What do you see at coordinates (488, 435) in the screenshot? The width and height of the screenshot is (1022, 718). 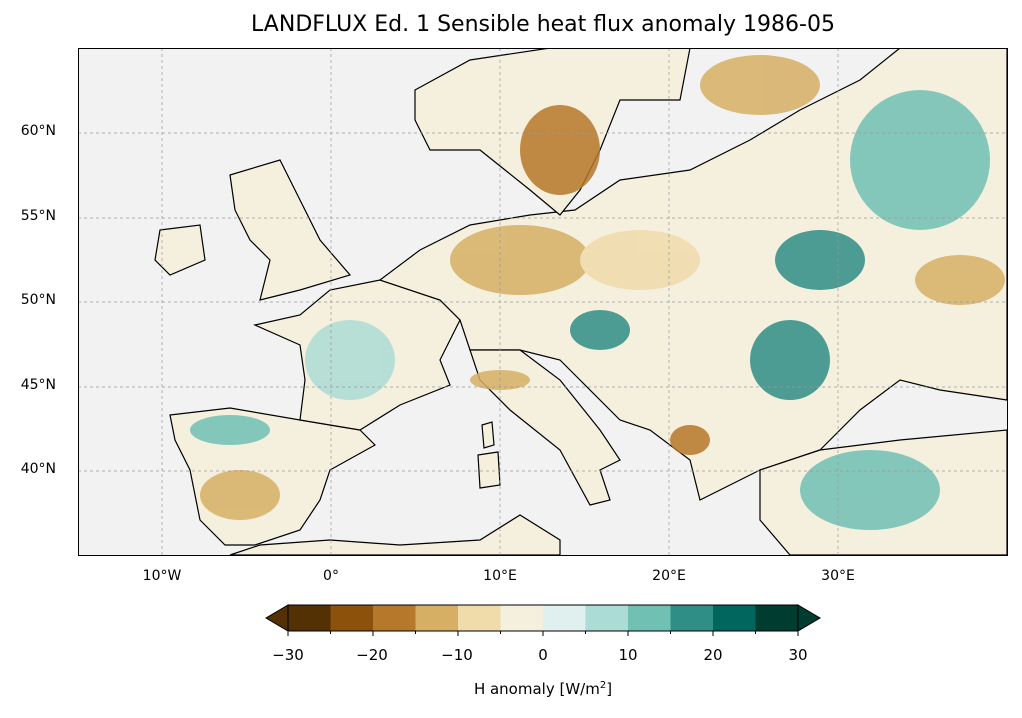 I see `corsica` at bounding box center [488, 435].